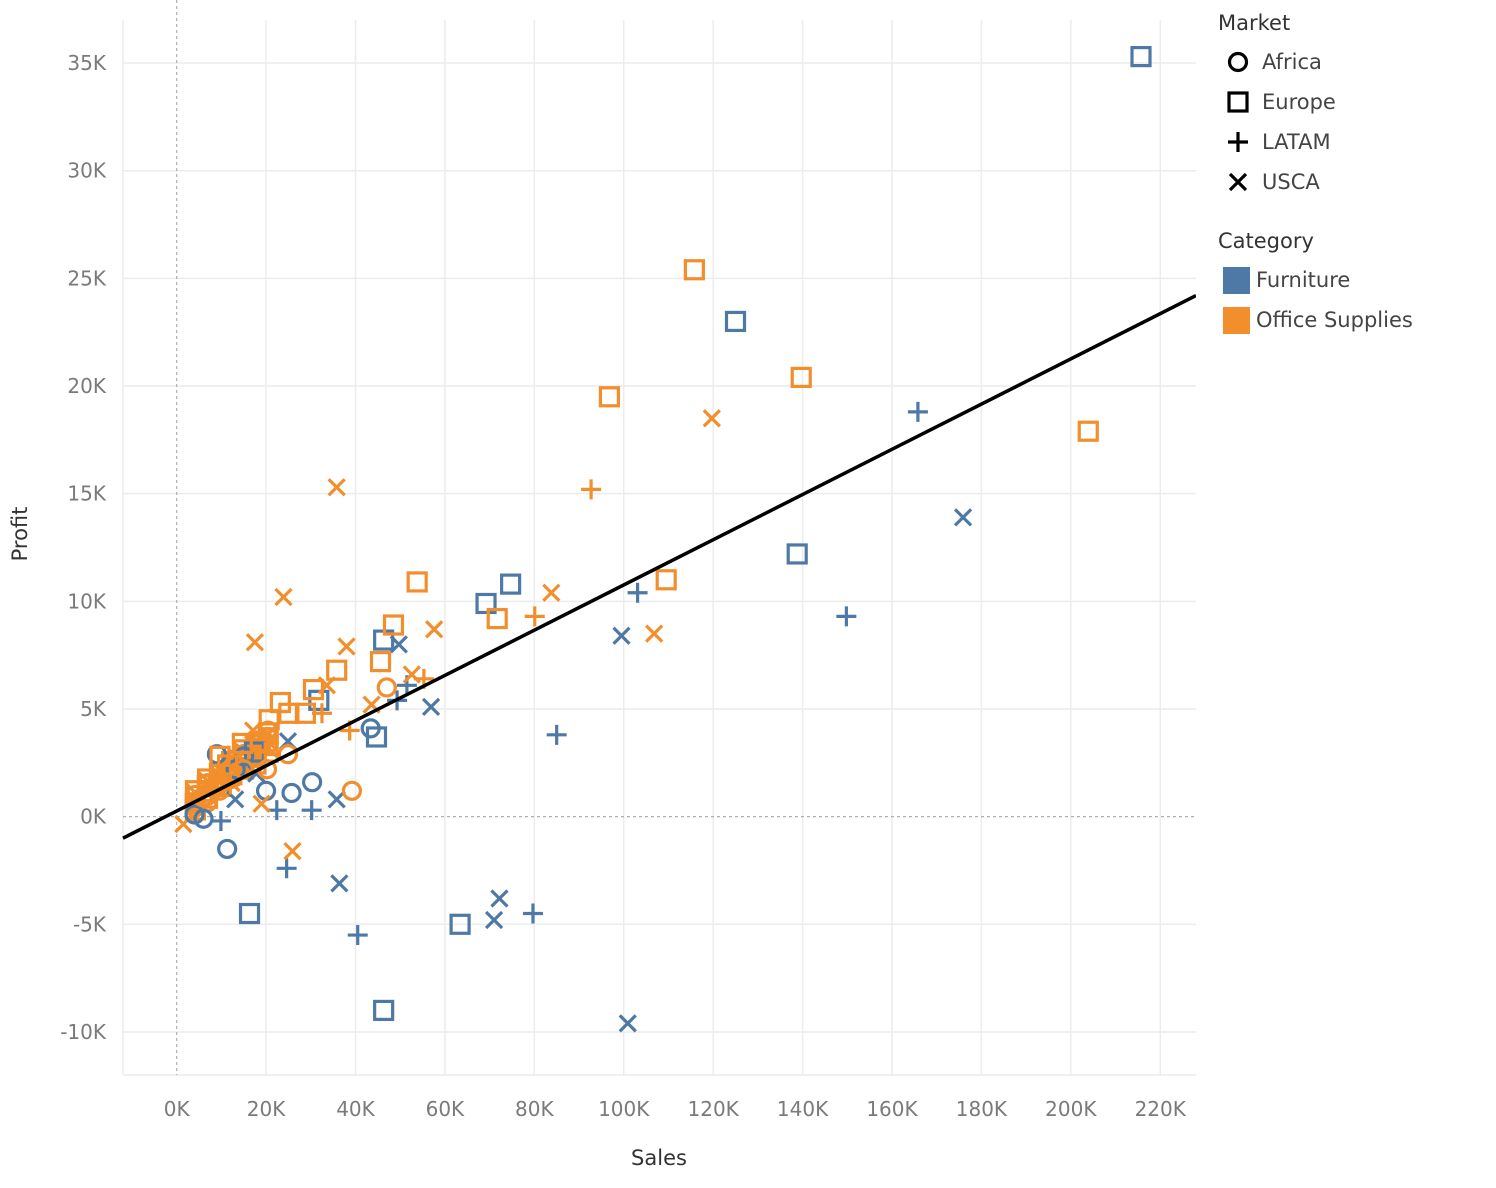 The height and width of the screenshot is (1188, 1496). Describe the element at coordinates (714, 1109) in the screenshot. I see `x-tick-label: 120K` at that location.